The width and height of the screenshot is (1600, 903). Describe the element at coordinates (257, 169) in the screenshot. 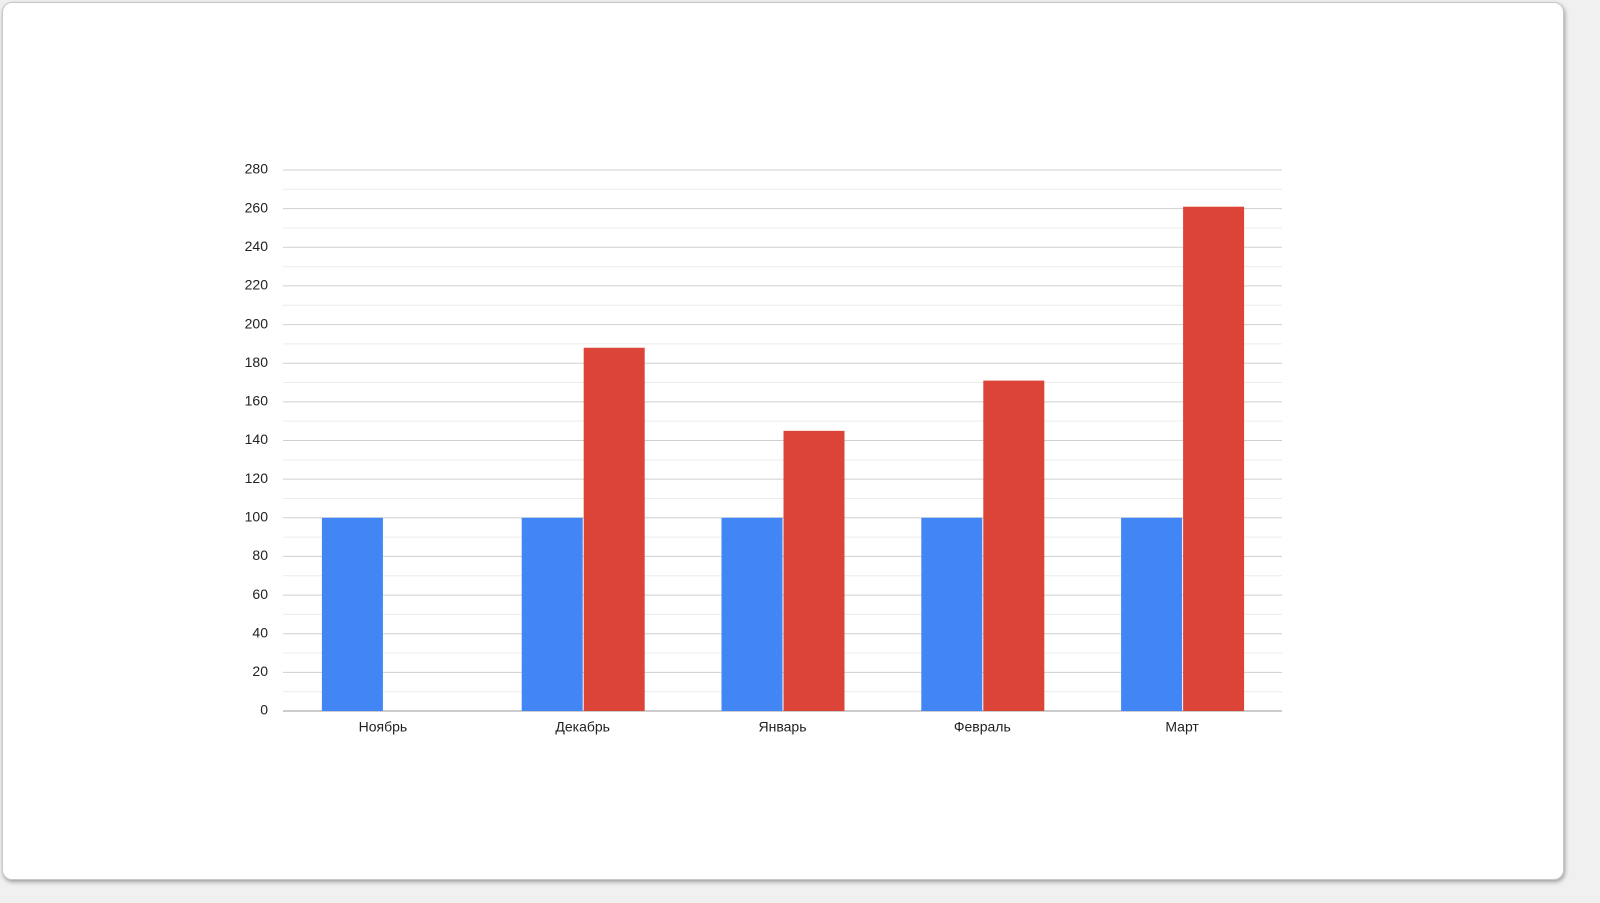

I see `y-tick-label: 280` at that location.